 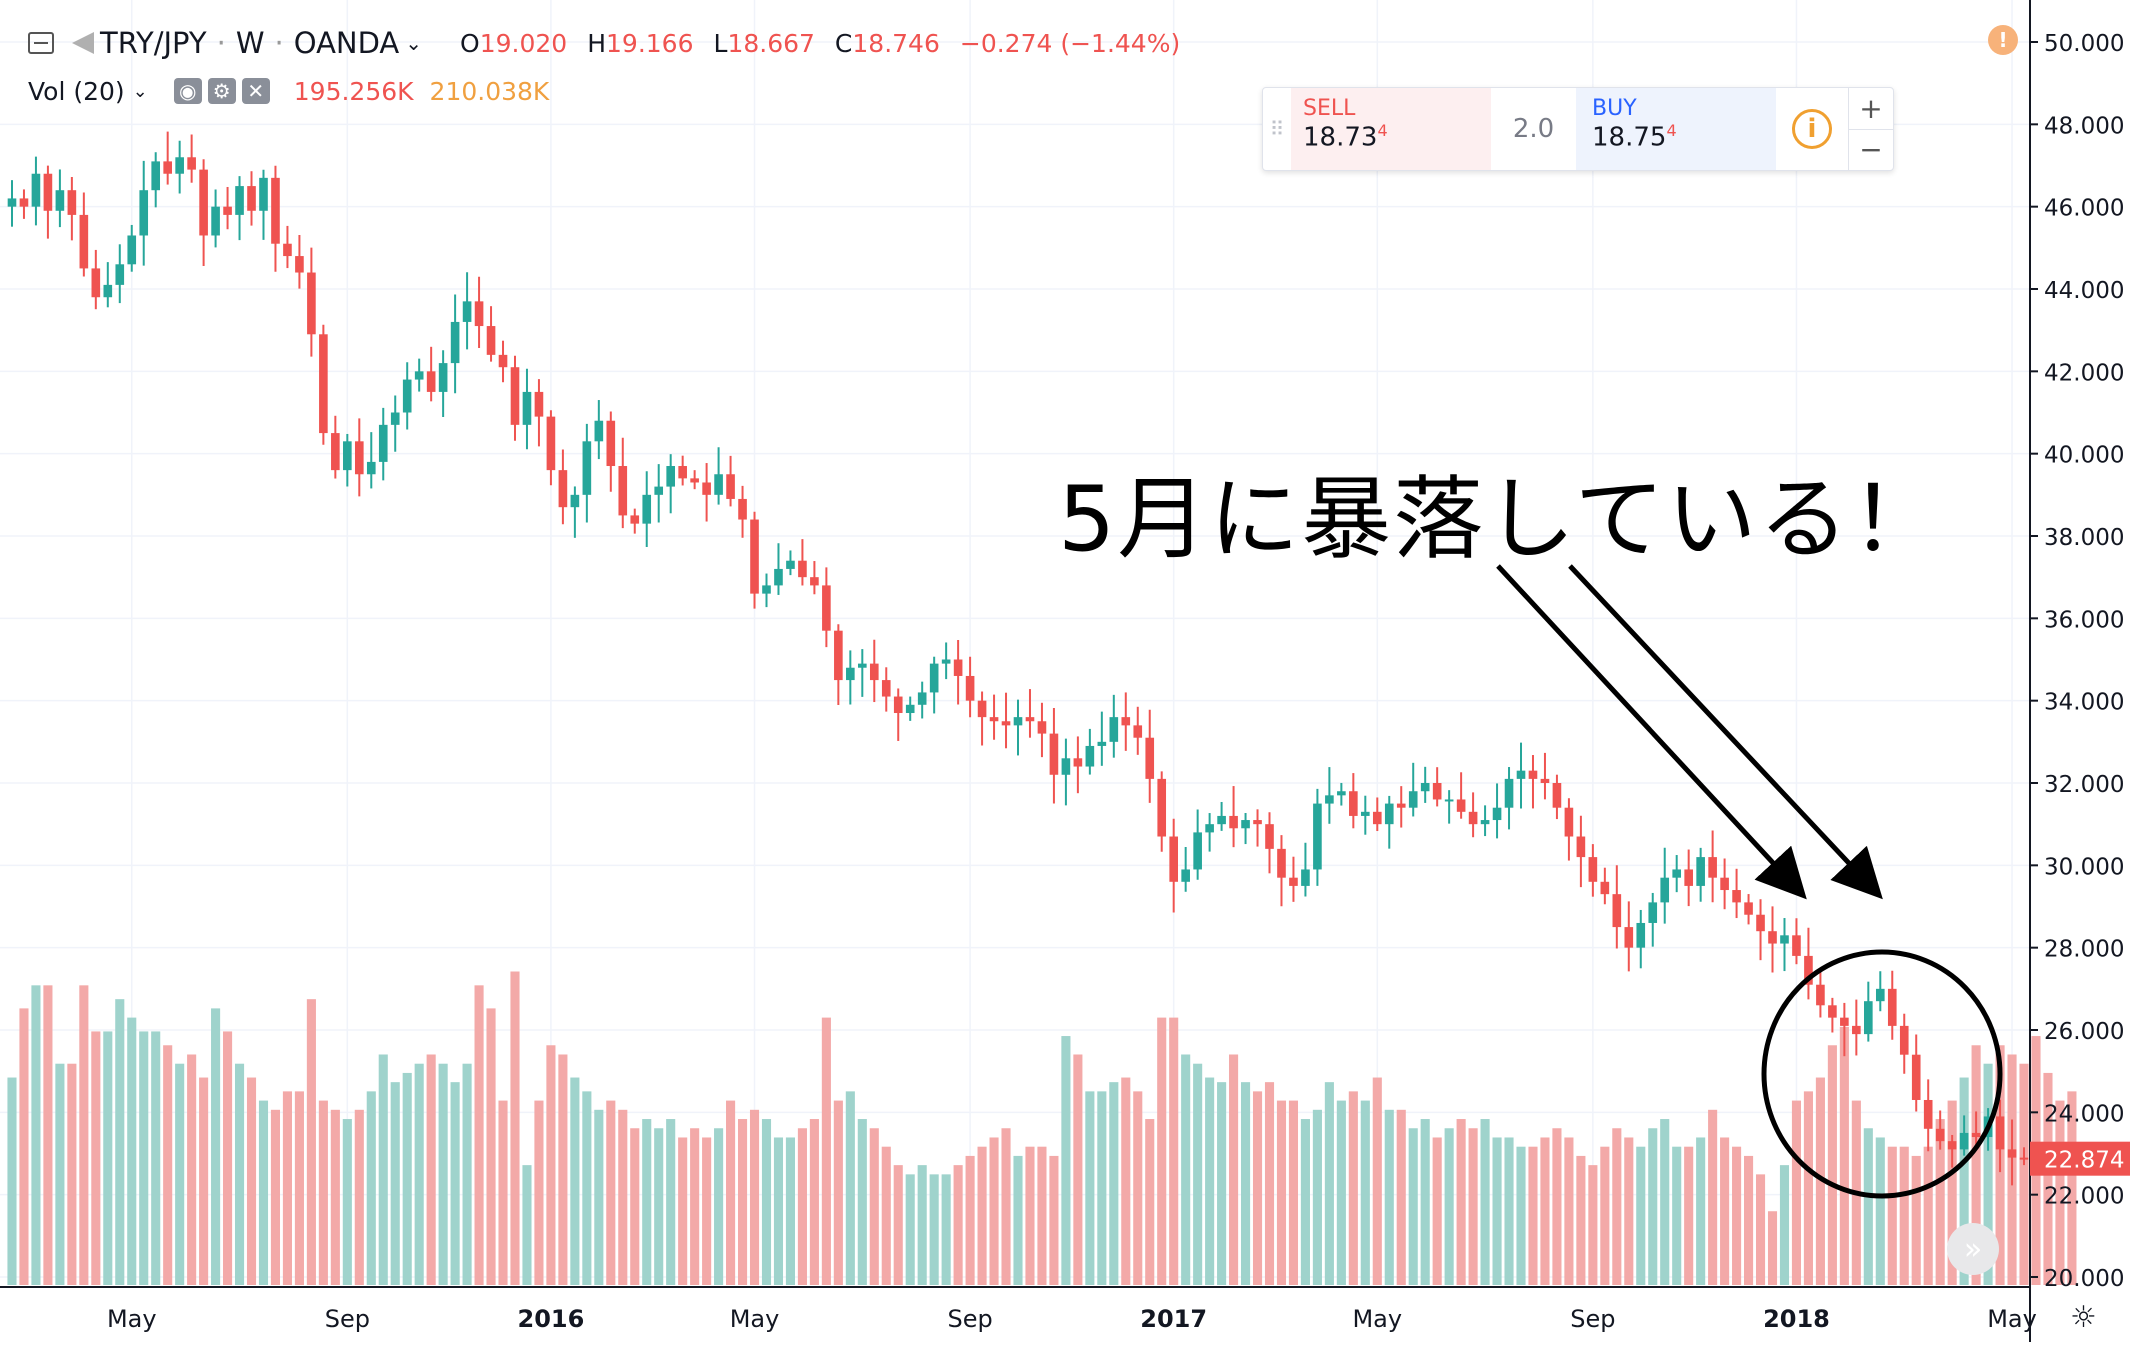 I want to click on interval-label: W, so click(x=250, y=43).